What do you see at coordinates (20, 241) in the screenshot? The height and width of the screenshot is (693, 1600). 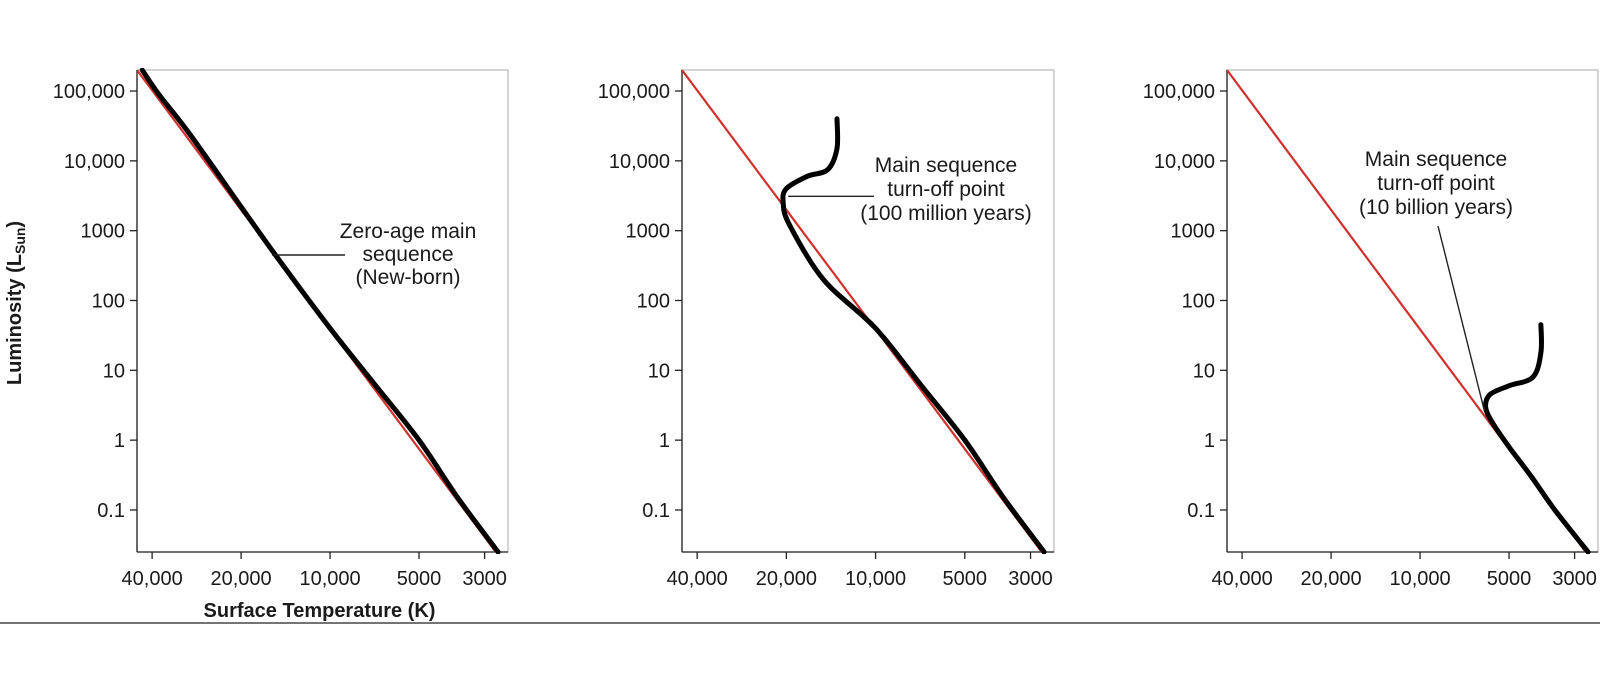 I see `y-axis-title-sub: Sun` at bounding box center [20, 241].